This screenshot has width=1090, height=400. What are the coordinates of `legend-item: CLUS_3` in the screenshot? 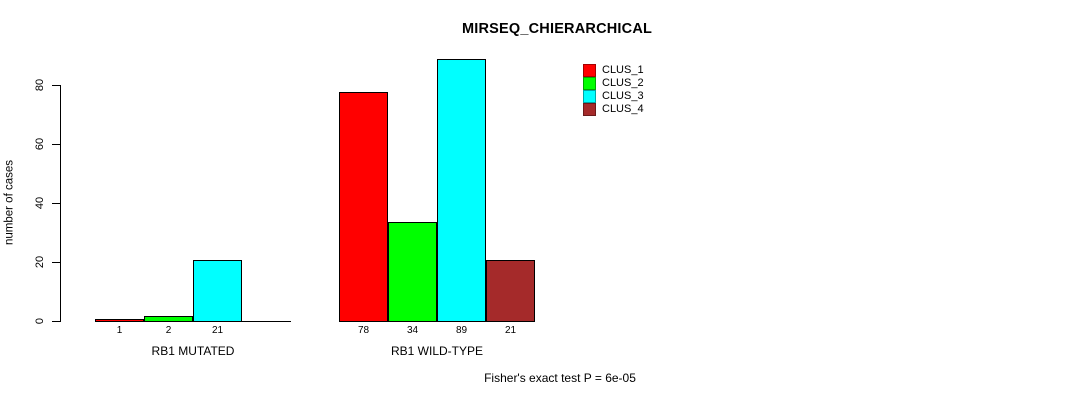 It's located at (613, 96).